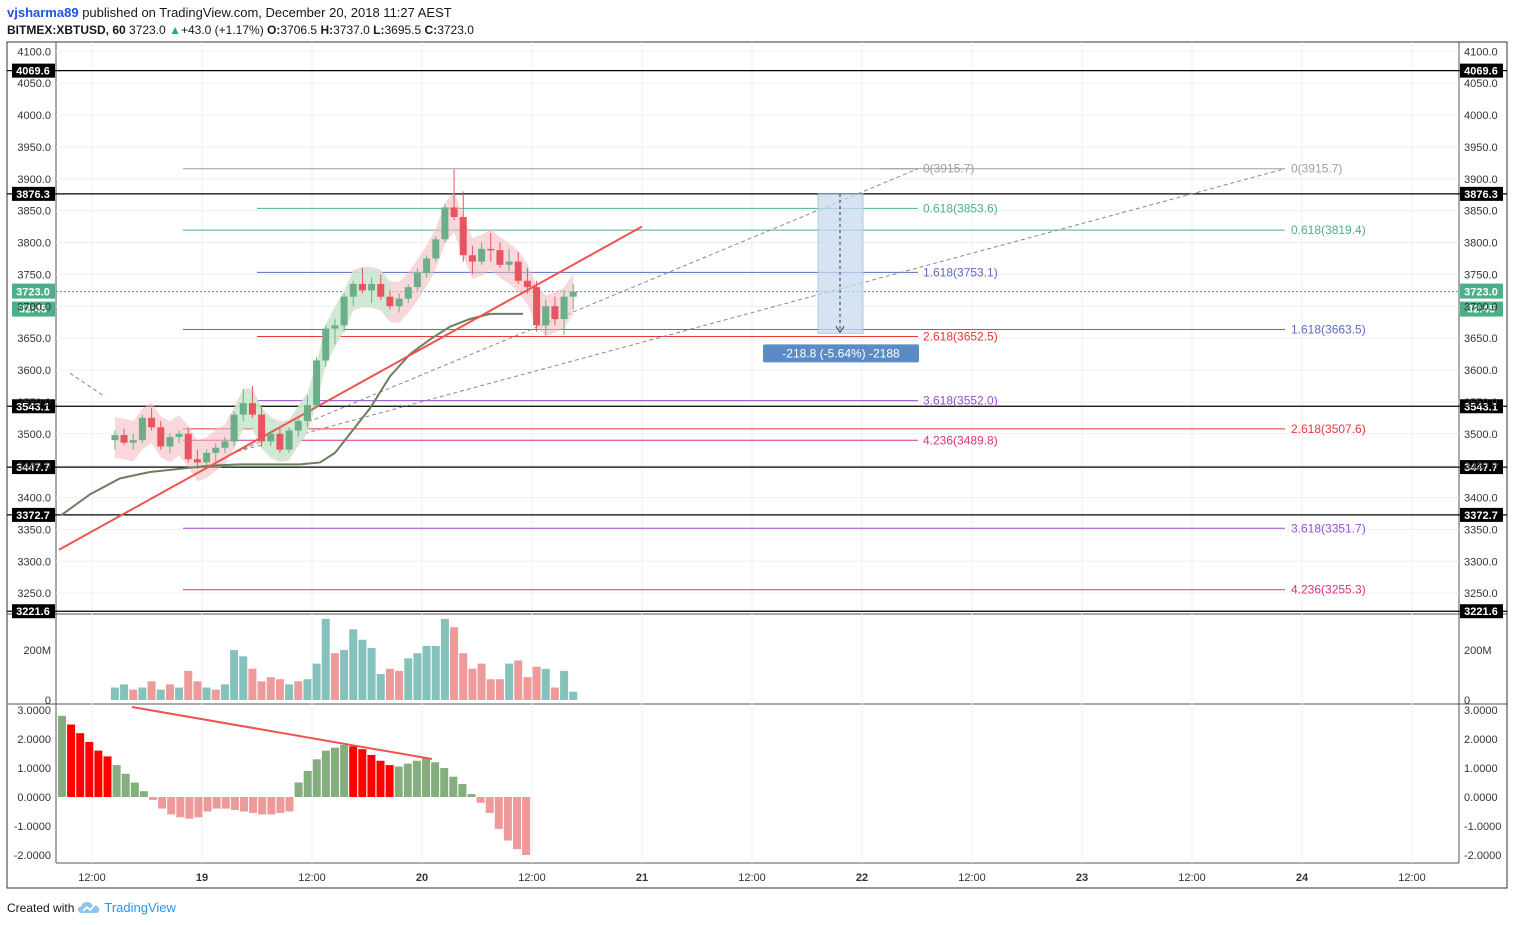  I want to click on close-value: 3723.0, so click(455, 30).